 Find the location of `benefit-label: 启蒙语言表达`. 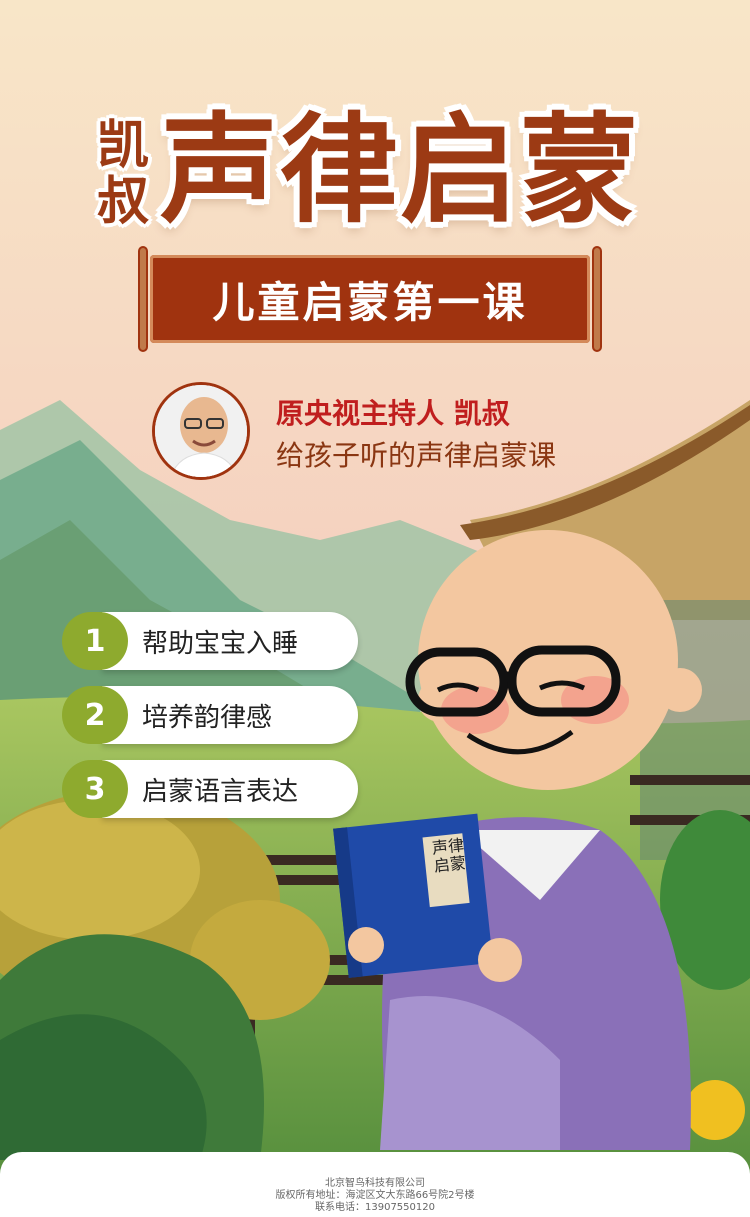

benefit-label: 启蒙语言表达 is located at coordinates (220, 791).